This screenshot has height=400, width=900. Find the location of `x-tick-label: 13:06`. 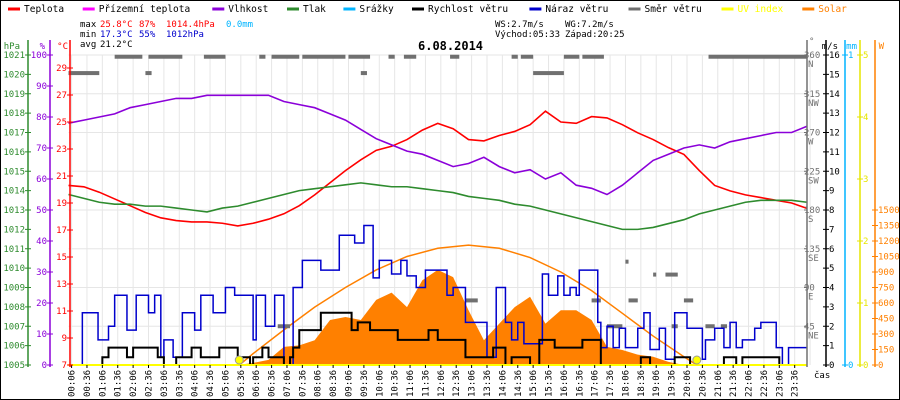

x-tick-label: 13:06 is located at coordinates (473, 383).